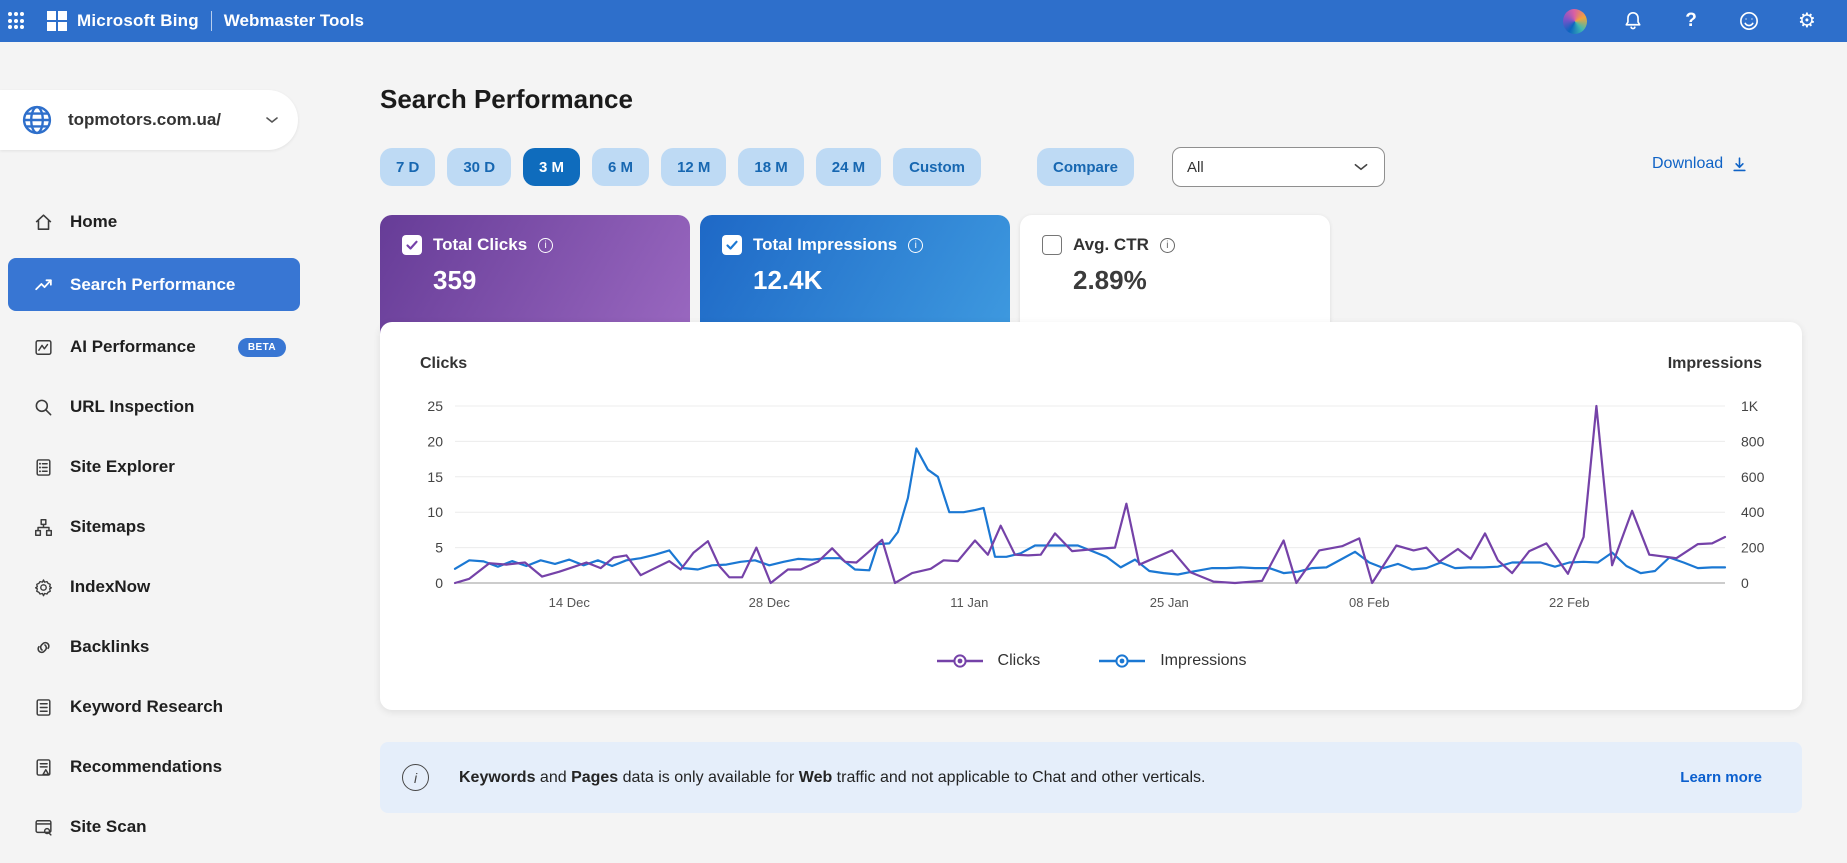  Describe the element at coordinates (788, 280) in the screenshot. I see `metric-value: 12.4K` at that location.